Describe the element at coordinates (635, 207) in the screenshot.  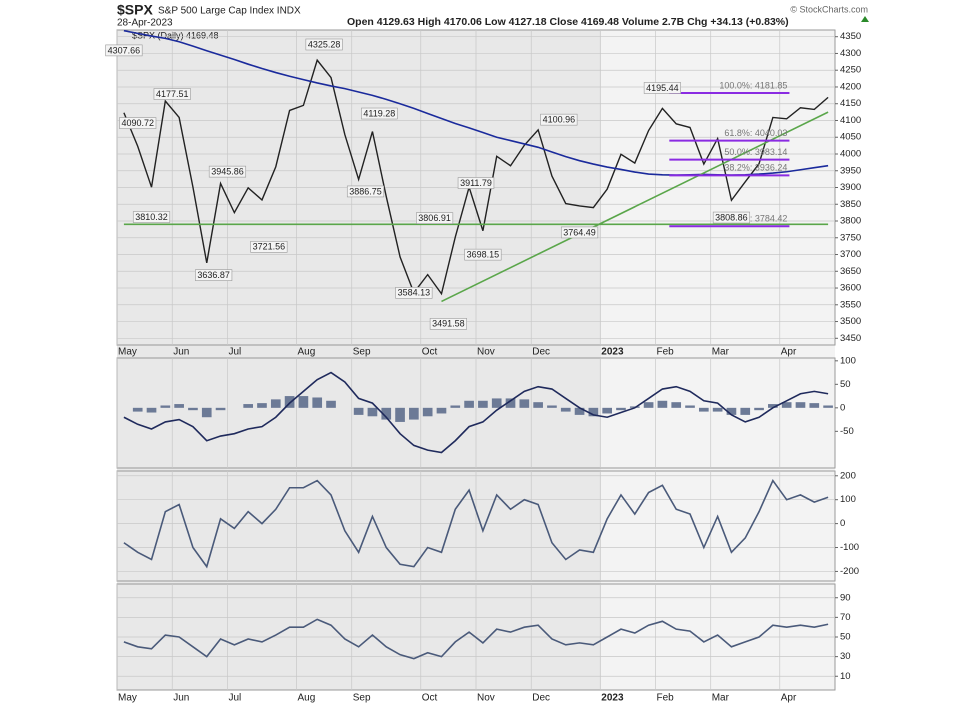
I see `trendline` at that location.